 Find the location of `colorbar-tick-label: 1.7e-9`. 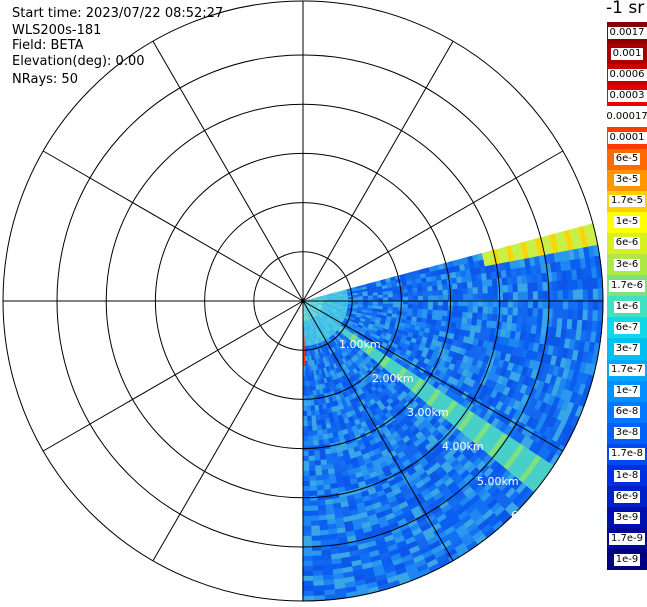

colorbar-tick-label: 1.7e-9 is located at coordinates (627, 538).